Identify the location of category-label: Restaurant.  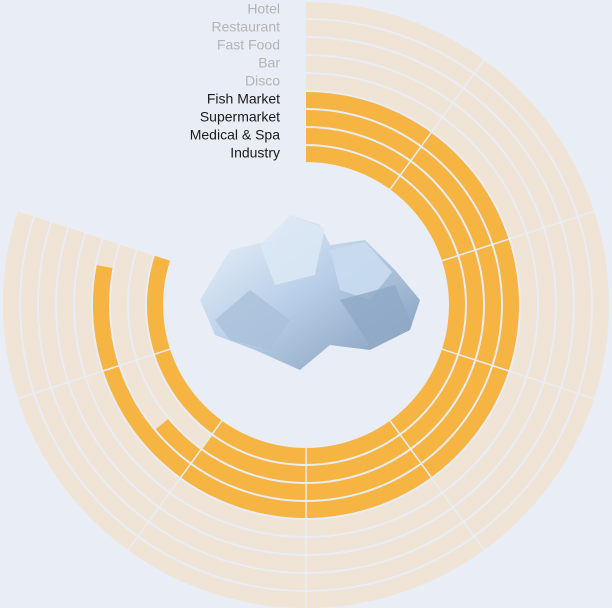
(246, 27).